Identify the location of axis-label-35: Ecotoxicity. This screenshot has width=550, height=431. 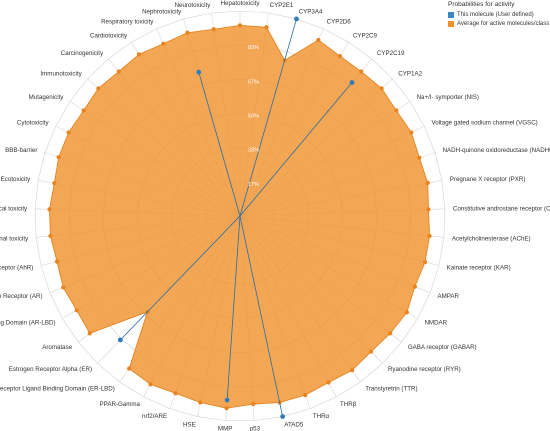
(16, 179).